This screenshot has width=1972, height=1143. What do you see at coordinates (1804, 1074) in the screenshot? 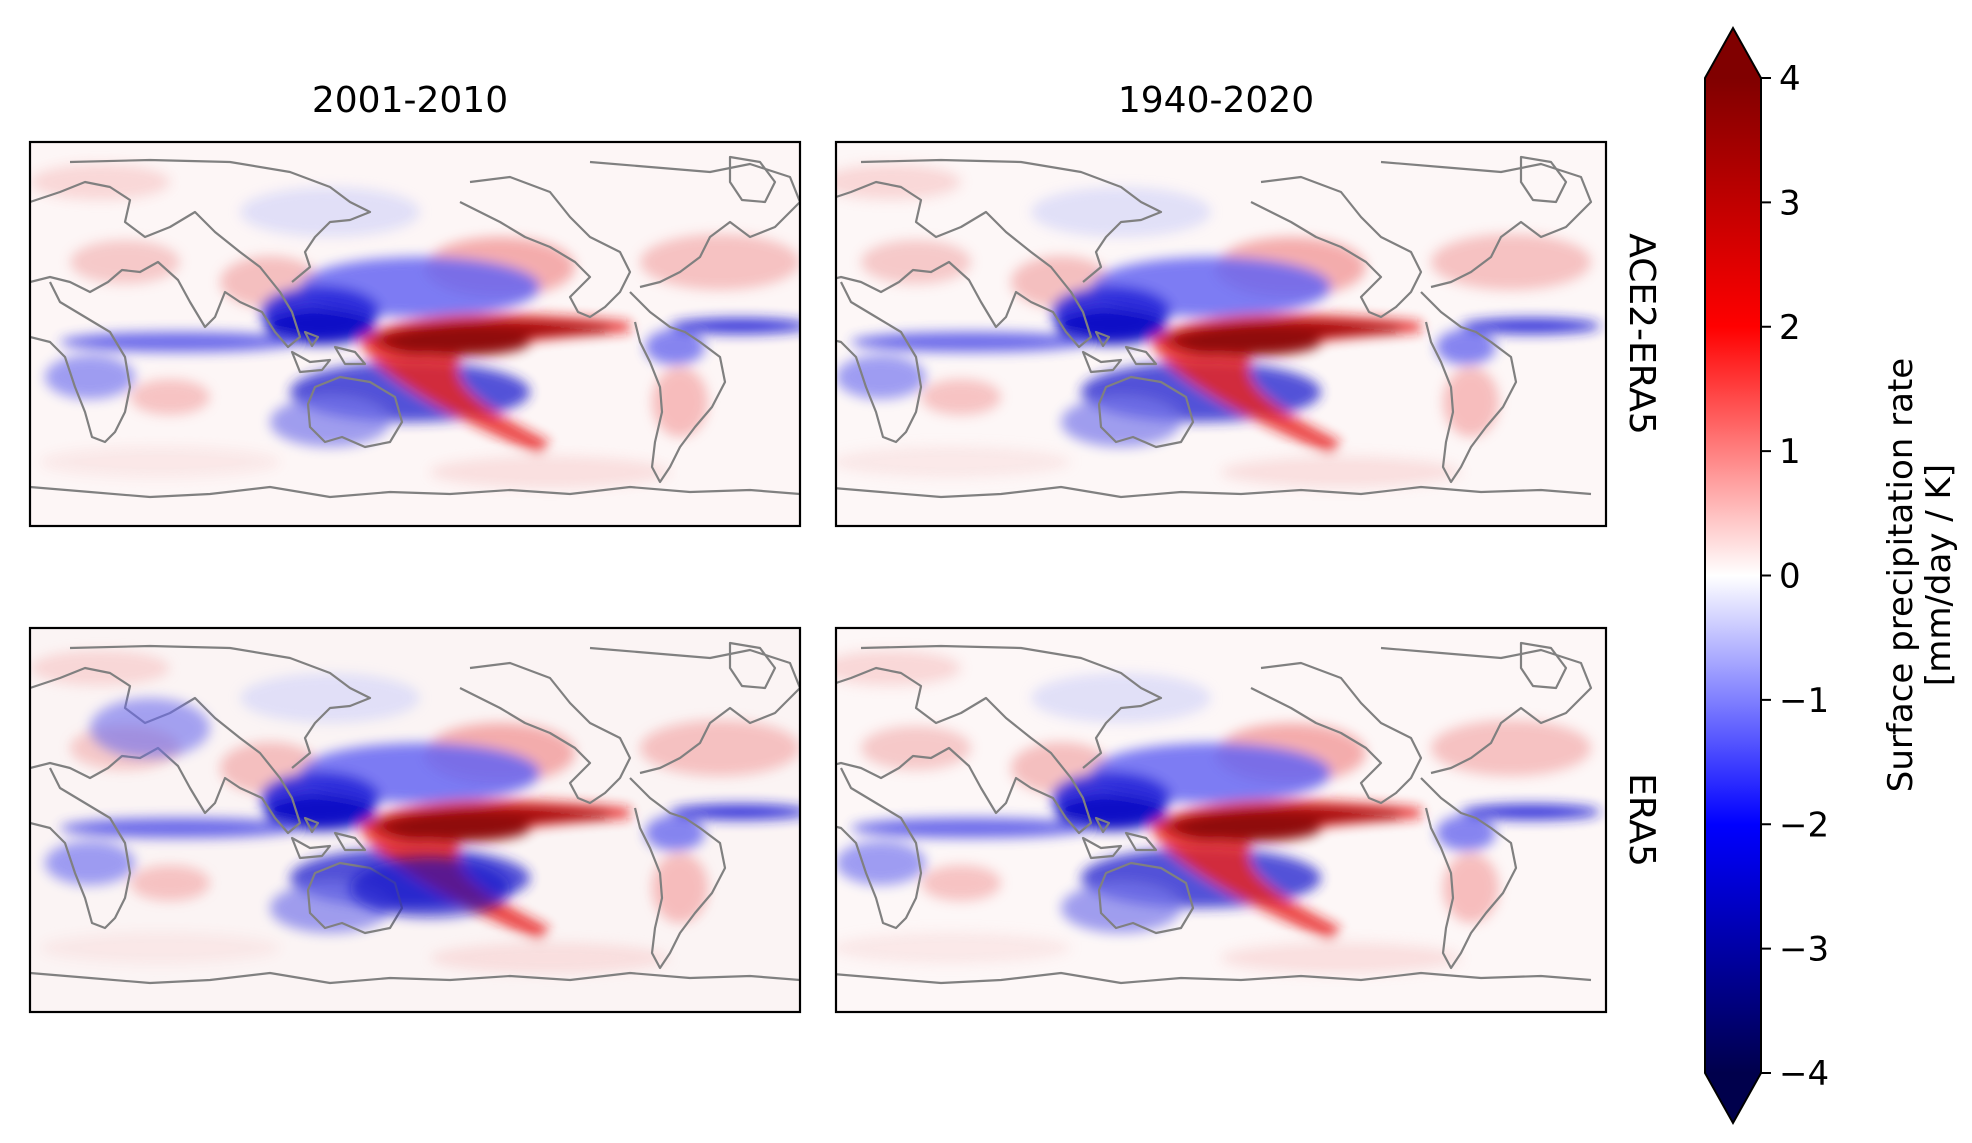
I see `colorbar-tick-label: −4` at bounding box center [1804, 1074].